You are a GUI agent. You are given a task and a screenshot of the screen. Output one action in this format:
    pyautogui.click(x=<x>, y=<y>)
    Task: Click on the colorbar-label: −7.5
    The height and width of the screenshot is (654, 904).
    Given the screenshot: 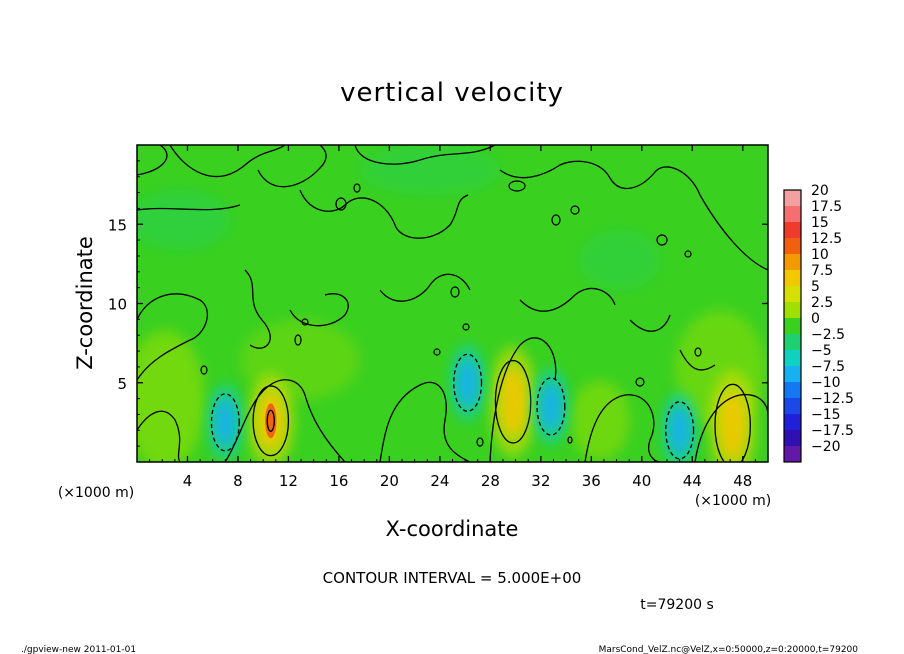 What is the action you would take?
    pyautogui.click(x=828, y=367)
    